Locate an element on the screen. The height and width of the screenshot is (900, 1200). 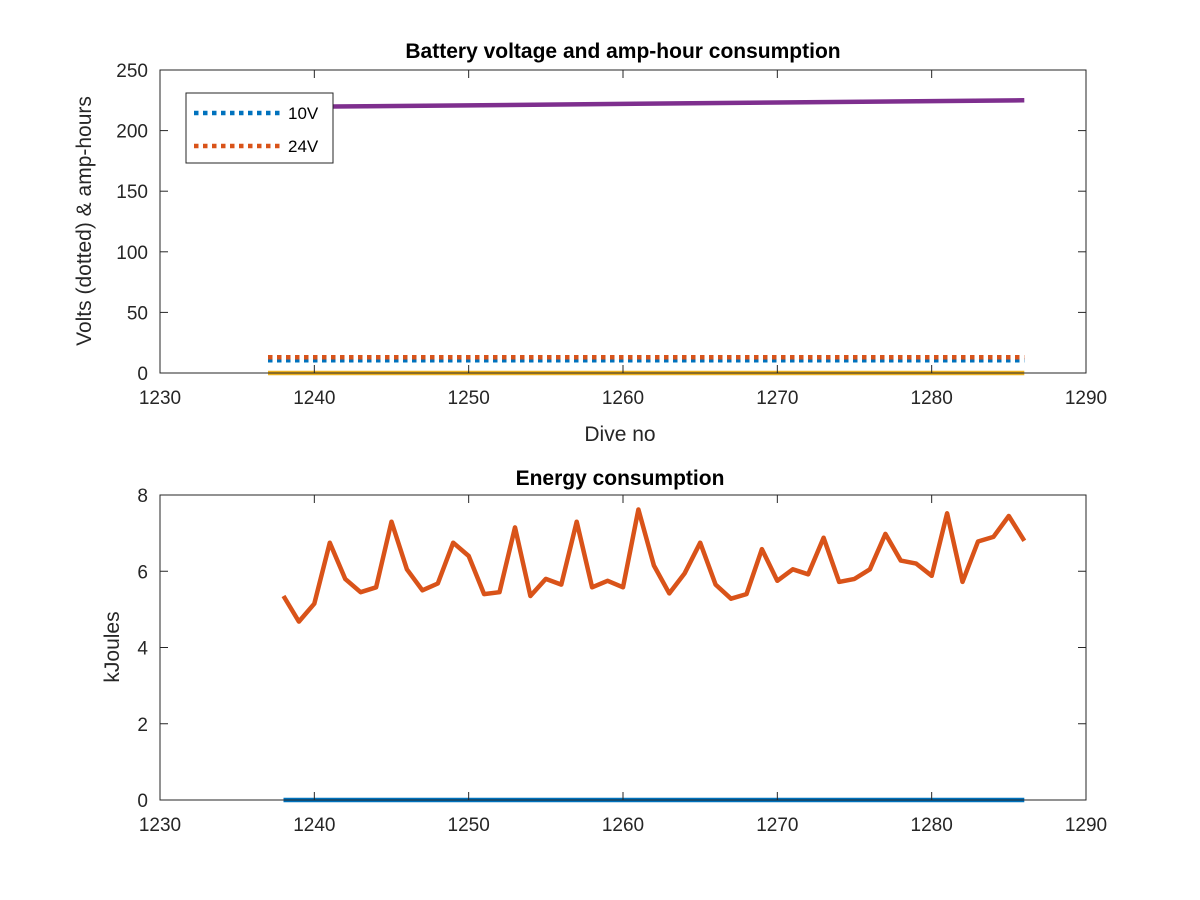
y-tick-label: 250 is located at coordinates (132, 71).